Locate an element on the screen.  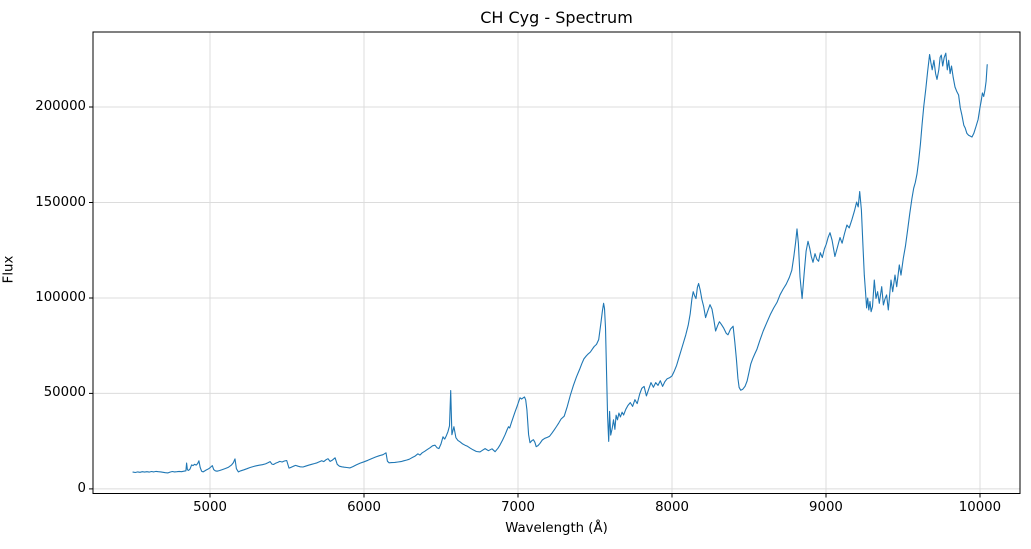
x-tick-label: 8000 is located at coordinates (672, 507).